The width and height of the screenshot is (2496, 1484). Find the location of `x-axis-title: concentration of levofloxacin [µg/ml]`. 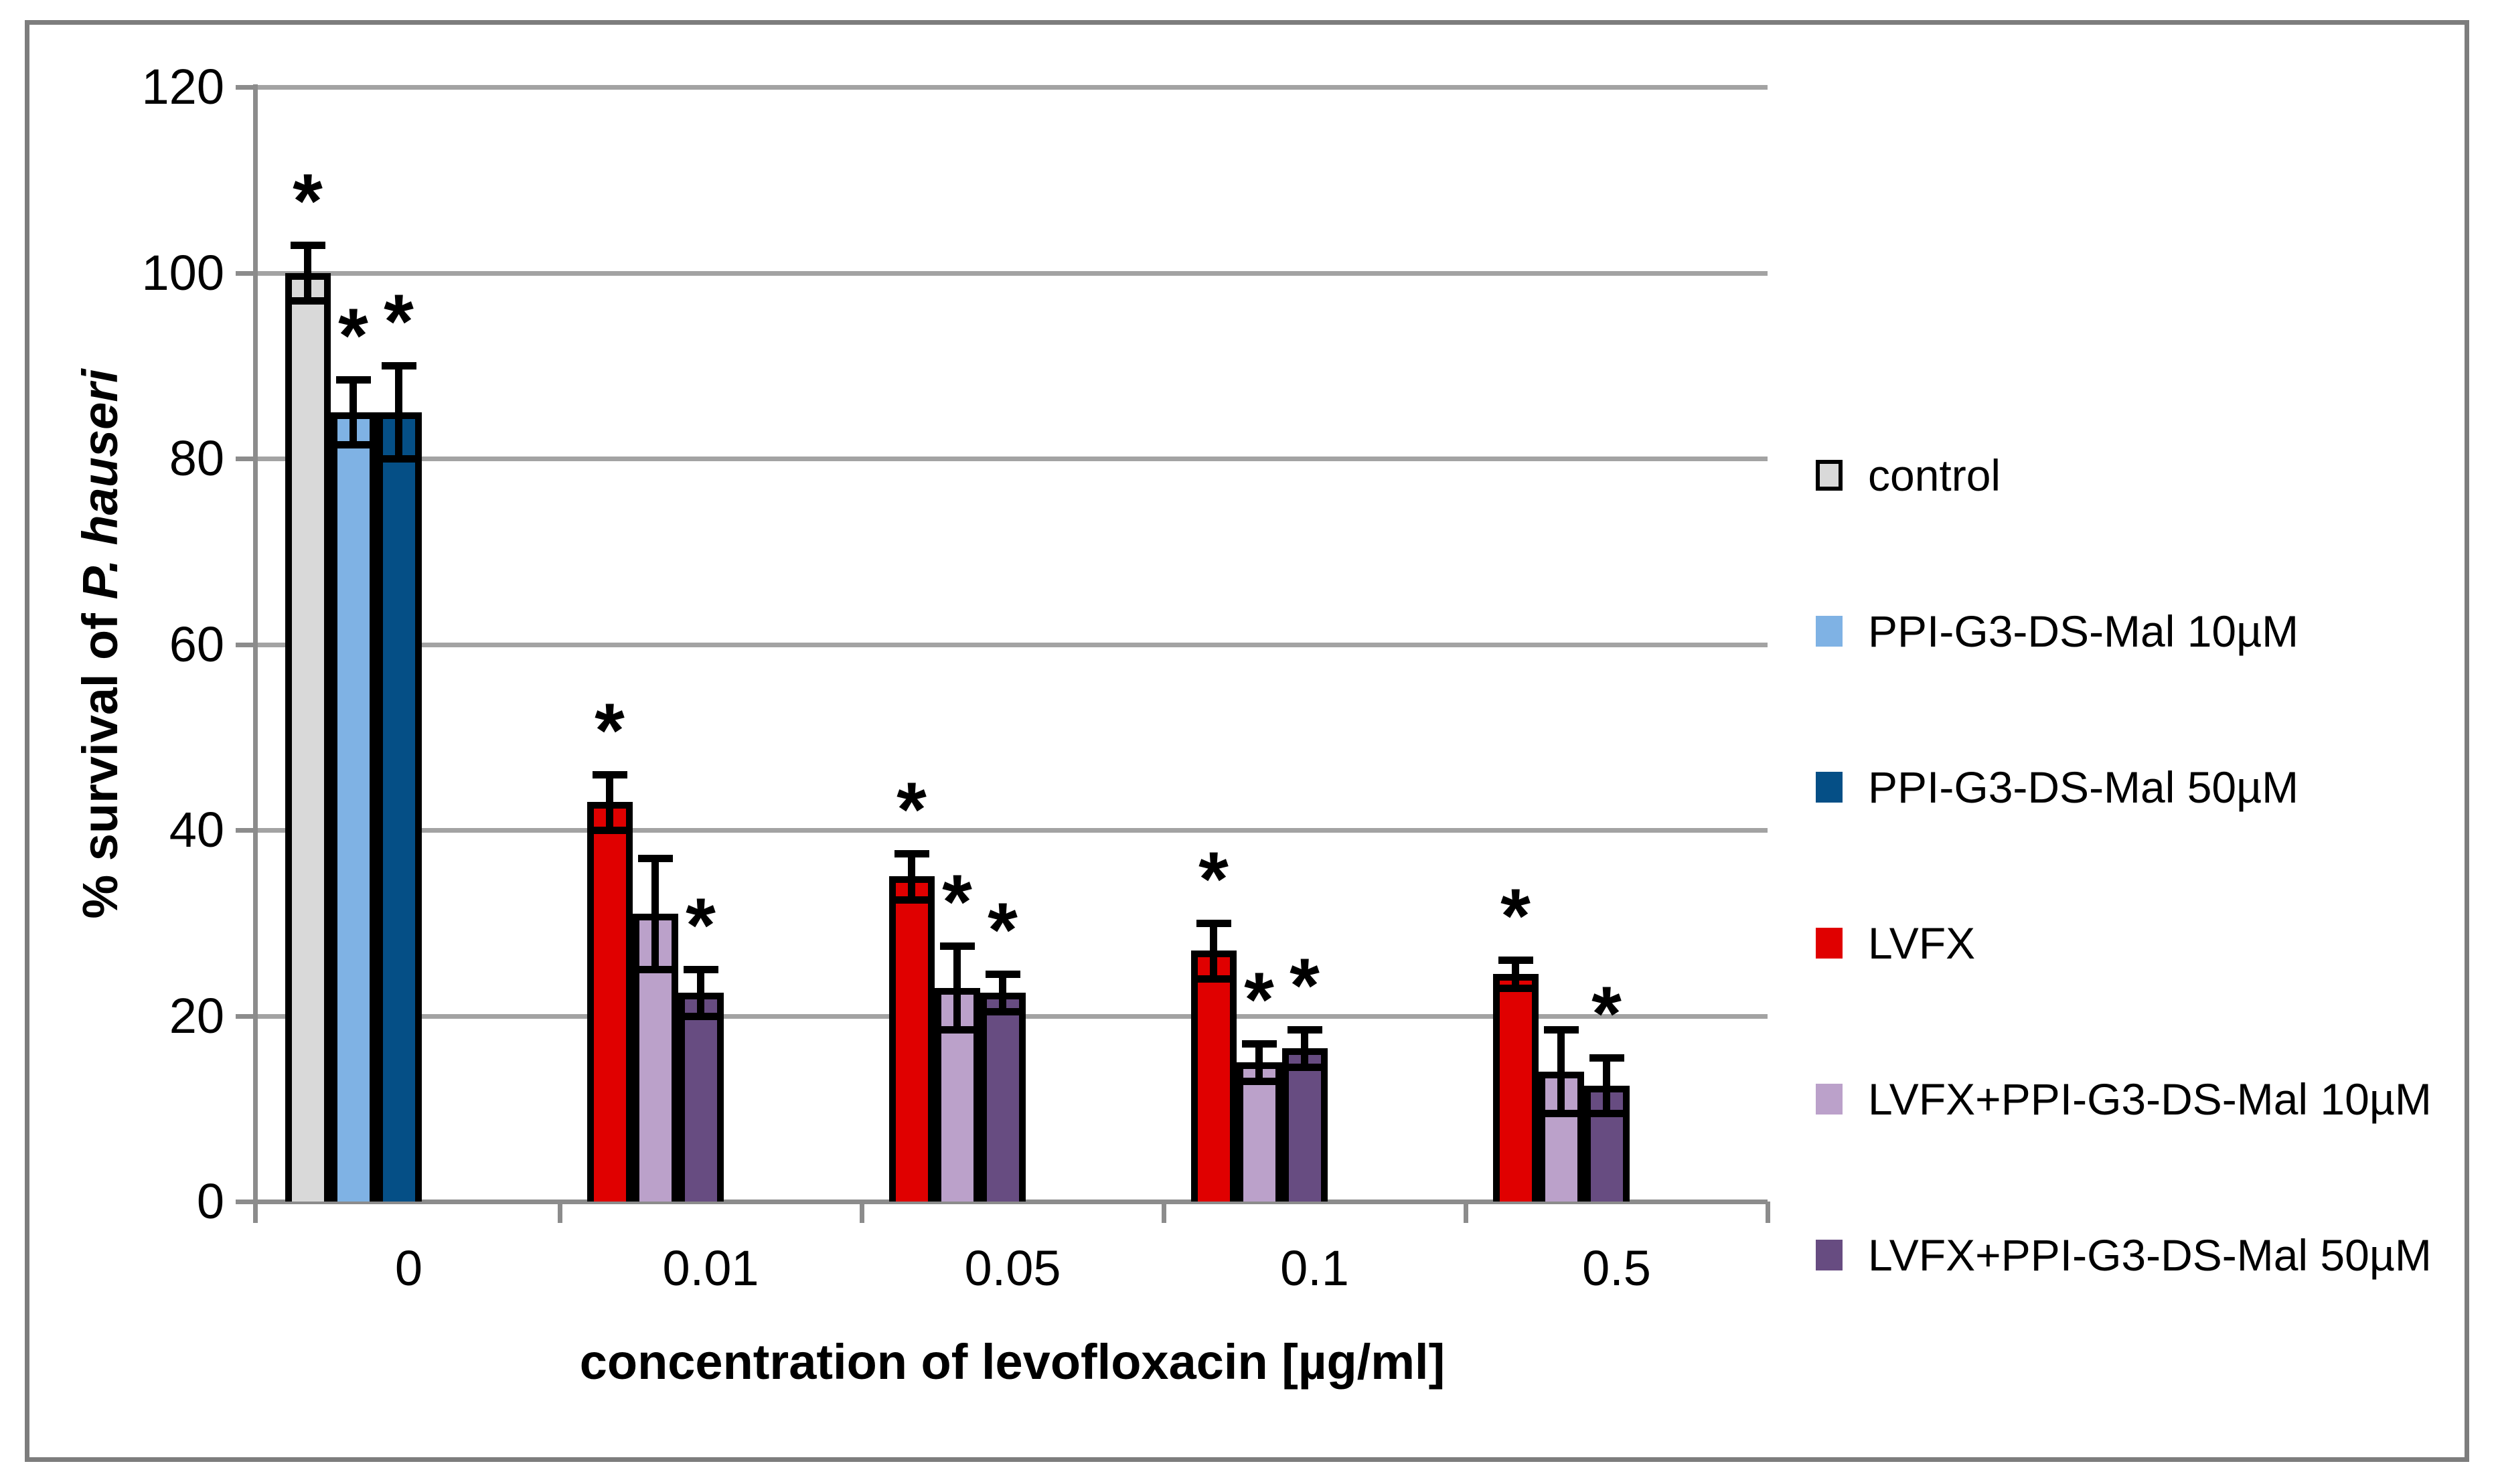

x-axis-title: concentration of levofloxacin [µg/ml] is located at coordinates (1012, 1362).